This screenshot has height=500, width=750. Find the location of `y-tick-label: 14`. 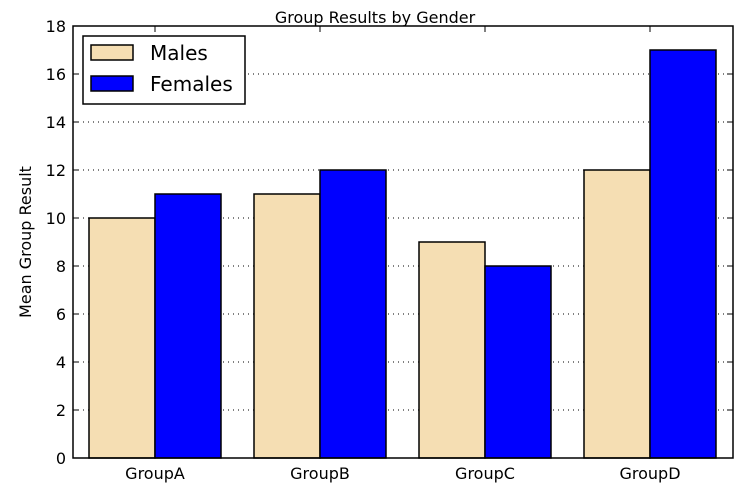

y-tick-label: 14 is located at coordinates (56, 122).